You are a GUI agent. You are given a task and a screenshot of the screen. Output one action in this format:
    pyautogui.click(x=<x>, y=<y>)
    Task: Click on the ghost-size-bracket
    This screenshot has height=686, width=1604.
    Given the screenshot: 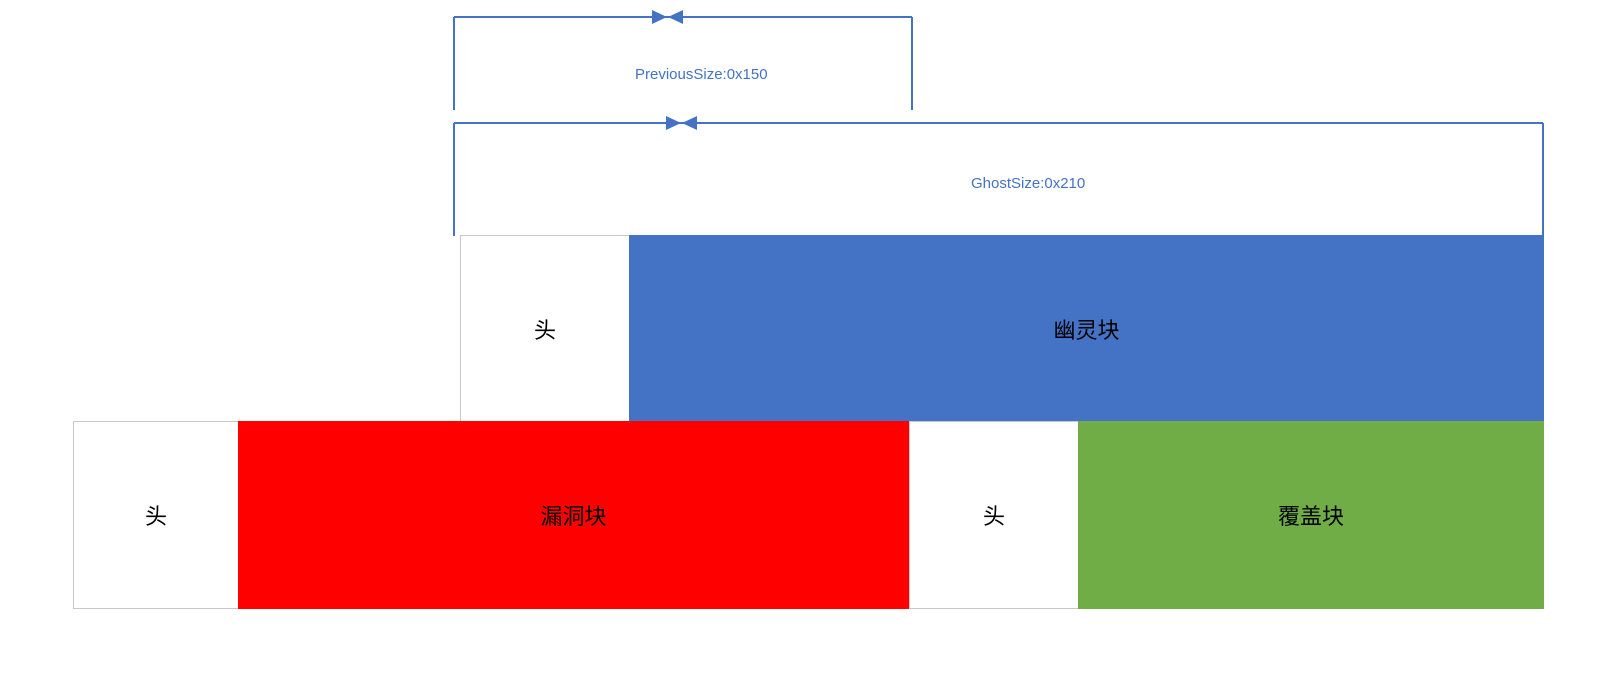 What is the action you would take?
    pyautogui.click(x=998, y=176)
    